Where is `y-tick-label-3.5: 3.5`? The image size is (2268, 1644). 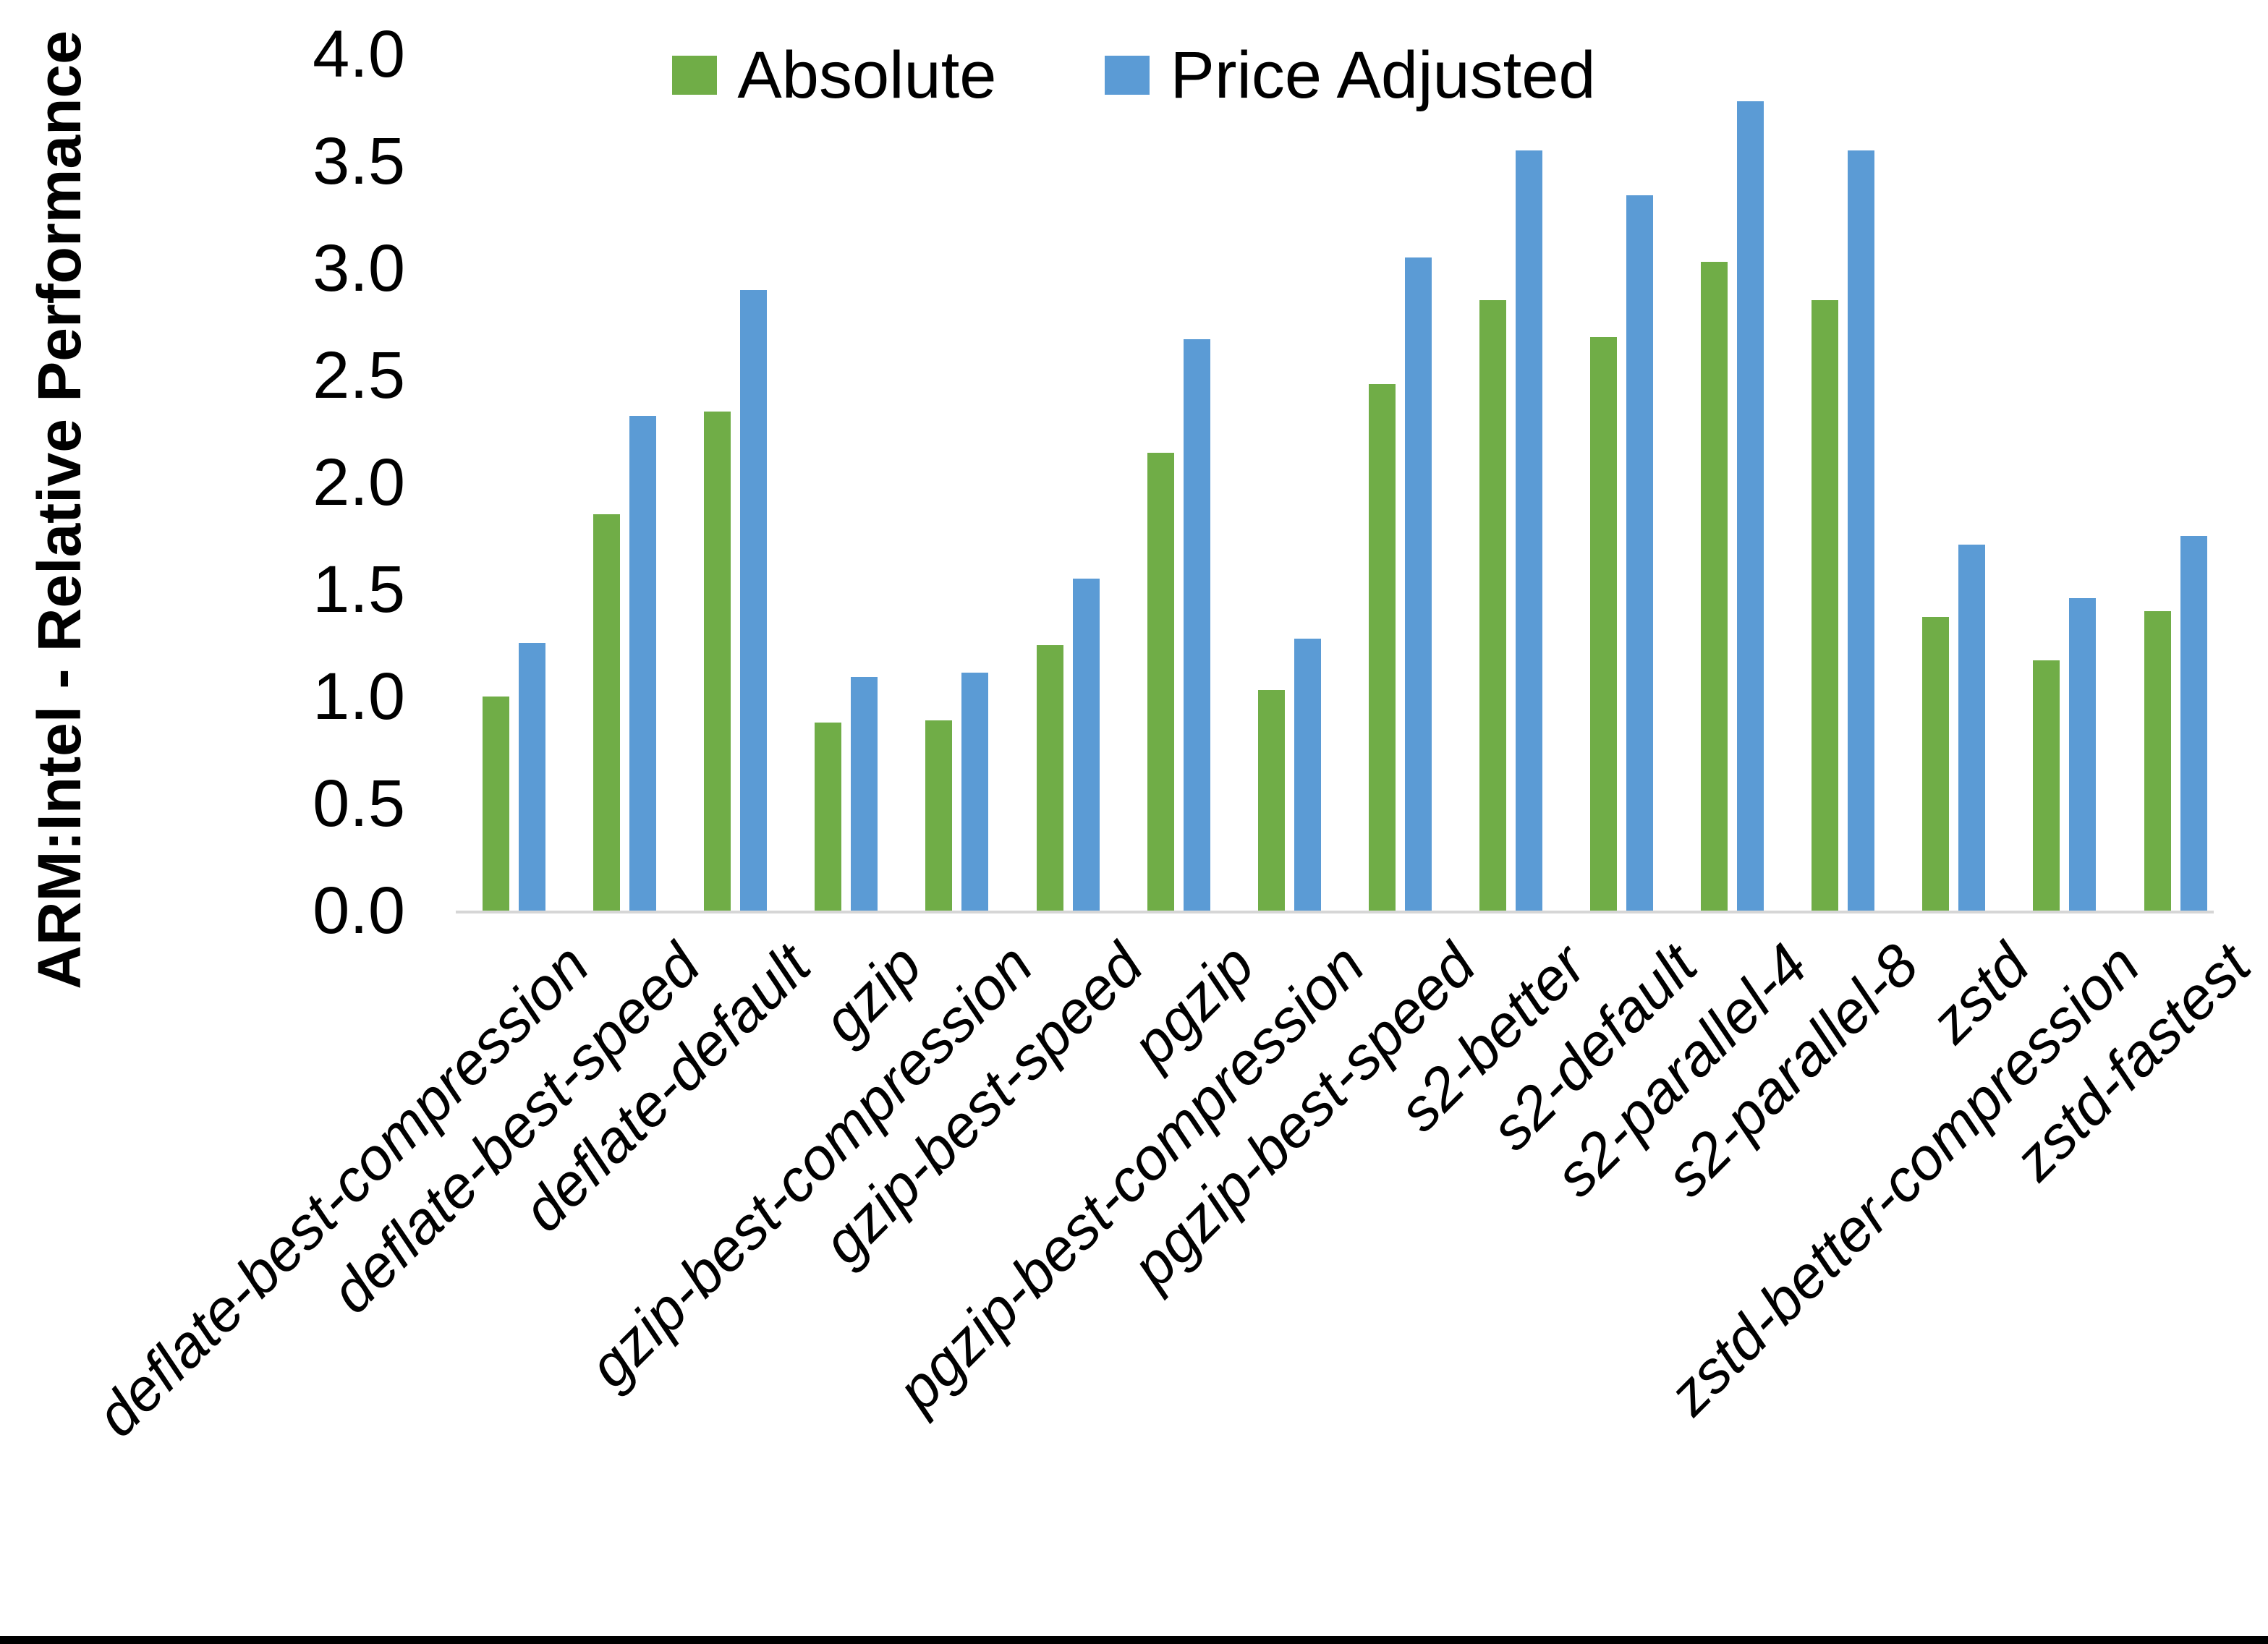
y-tick-label-3.5: 3.5 is located at coordinates (359, 161).